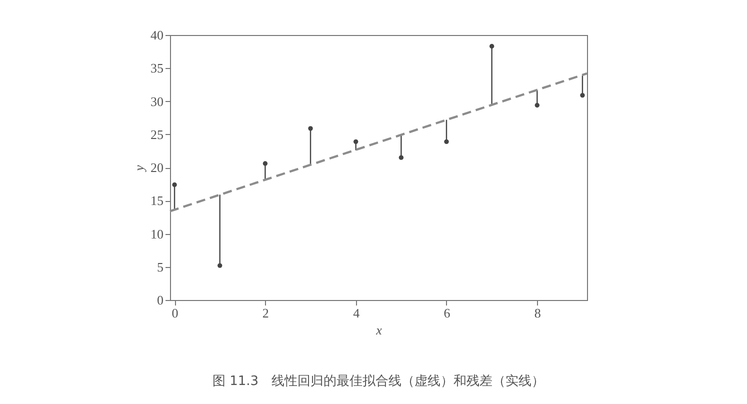 Image resolution: width=747 pixels, height=404 pixels. Describe the element at coordinates (160, 266) in the screenshot. I see `y-tick-label: 5` at that location.